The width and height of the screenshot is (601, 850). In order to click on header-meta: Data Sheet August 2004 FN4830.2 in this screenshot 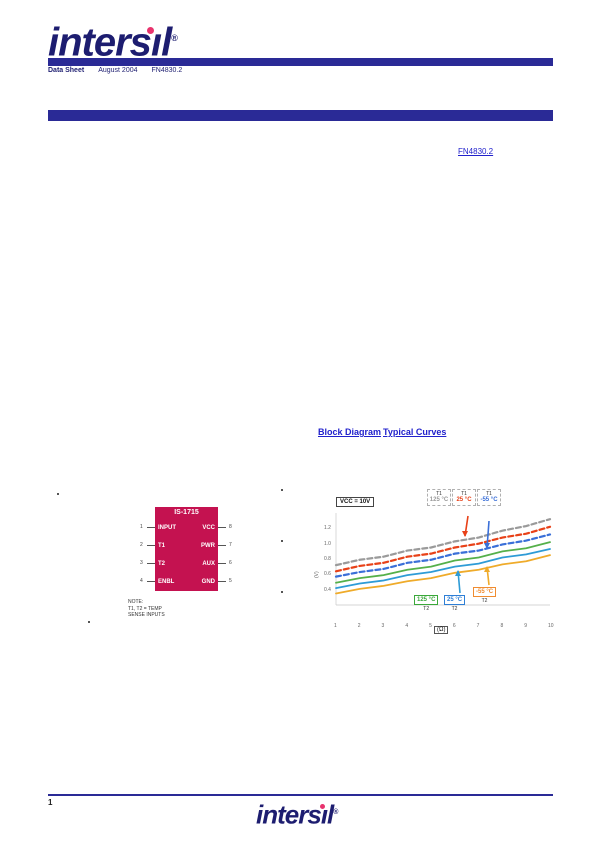, I will do `click(115, 70)`.